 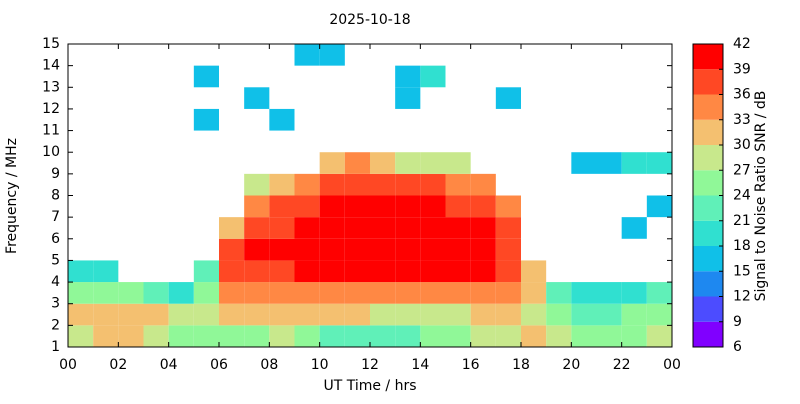 What do you see at coordinates (55, 174) in the screenshot?
I see `y-tick-label: 9` at bounding box center [55, 174].